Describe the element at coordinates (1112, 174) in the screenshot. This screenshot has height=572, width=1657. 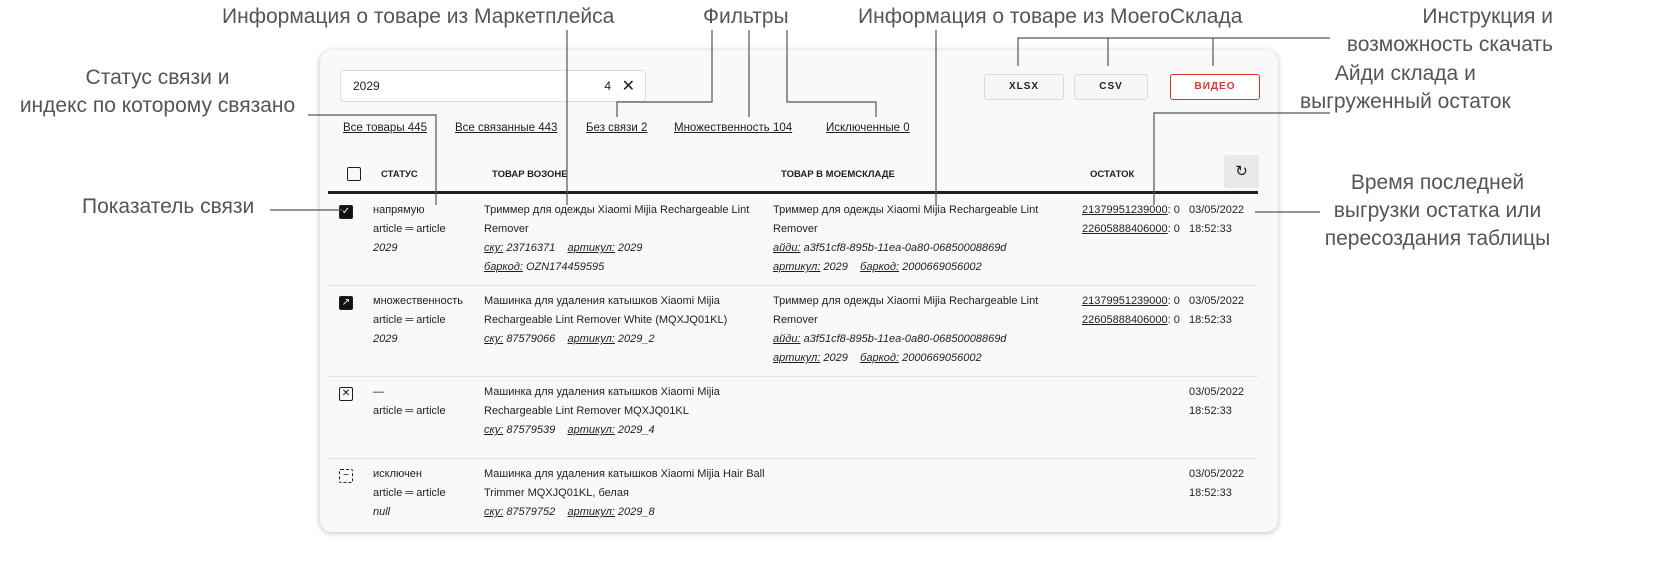
I see `header-stock: ОСТАТОК` at that location.